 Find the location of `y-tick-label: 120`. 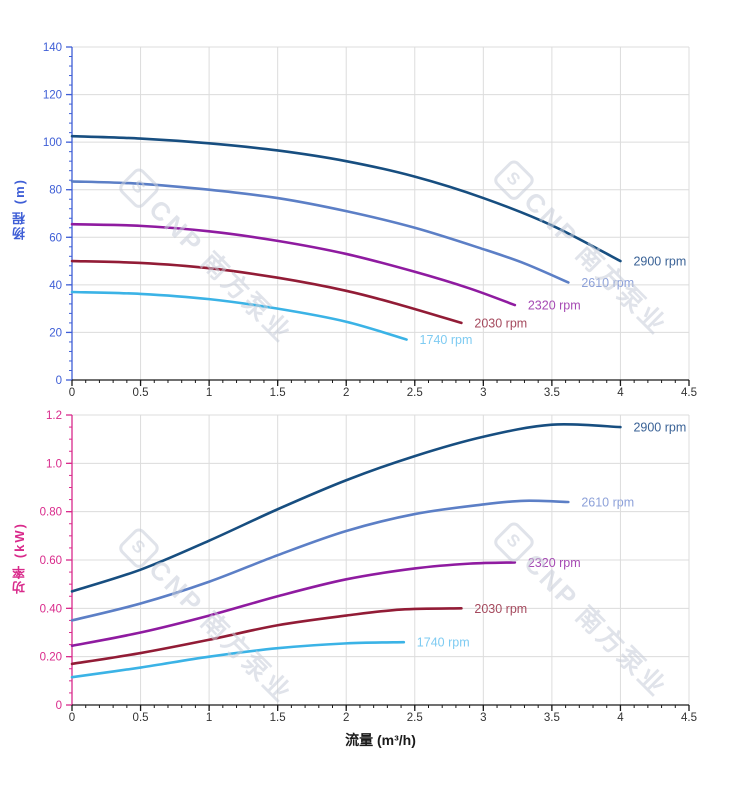

y-tick-label: 120 is located at coordinates (52, 96).